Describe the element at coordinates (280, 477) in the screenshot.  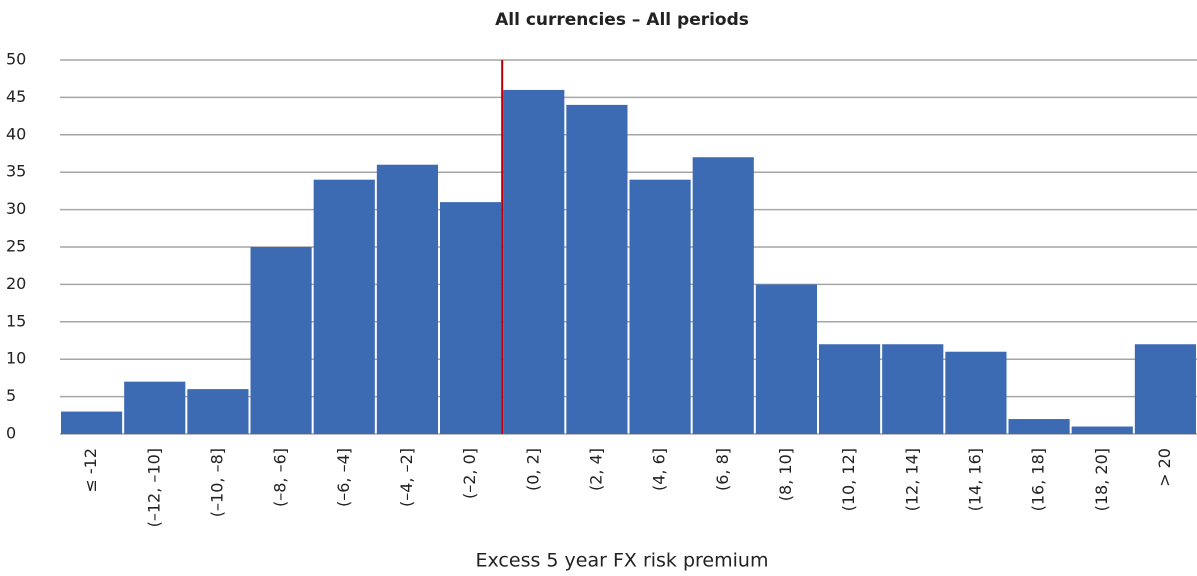
I see `x-tick-label: (–8, –6]` at that location.